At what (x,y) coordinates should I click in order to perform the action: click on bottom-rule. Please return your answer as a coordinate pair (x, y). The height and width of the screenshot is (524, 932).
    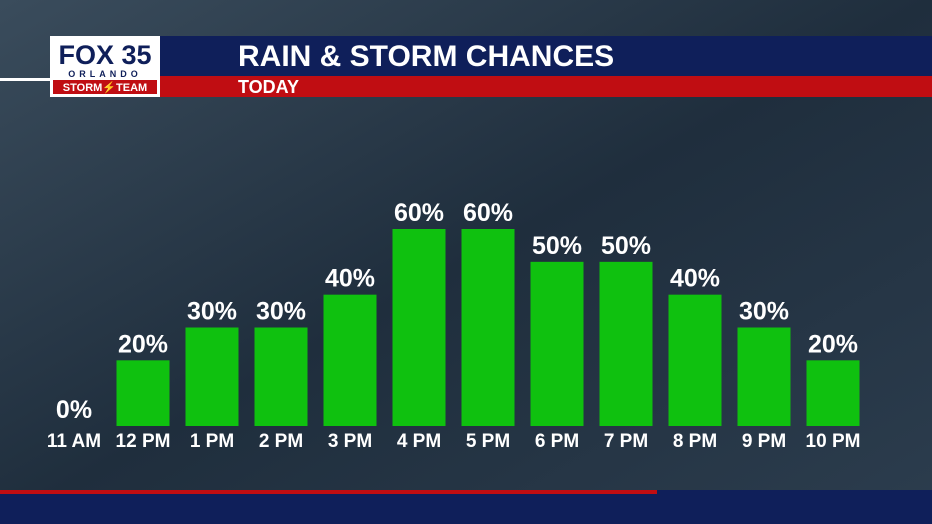
    Looking at the image, I should click on (328, 492).